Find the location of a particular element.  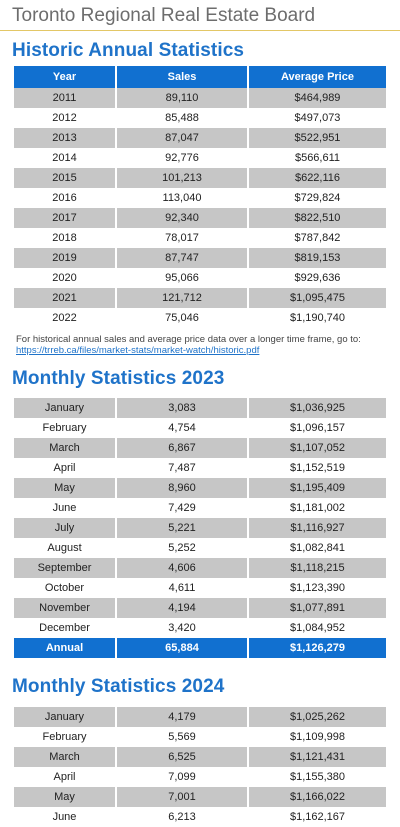

monthly-2023-title: Monthly Statistics 2023 is located at coordinates (118, 378).